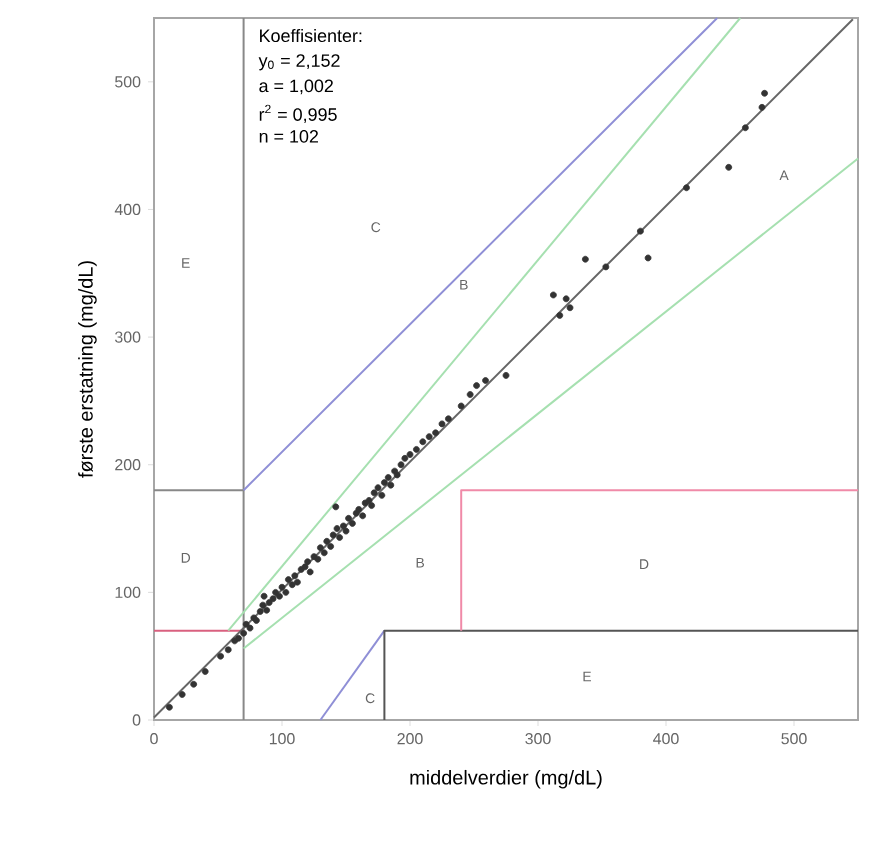 This screenshot has height=842, width=880. Describe the element at coordinates (298, 113) in the screenshot. I see `annotation: r$^{2}$ = 0,995` at that location.